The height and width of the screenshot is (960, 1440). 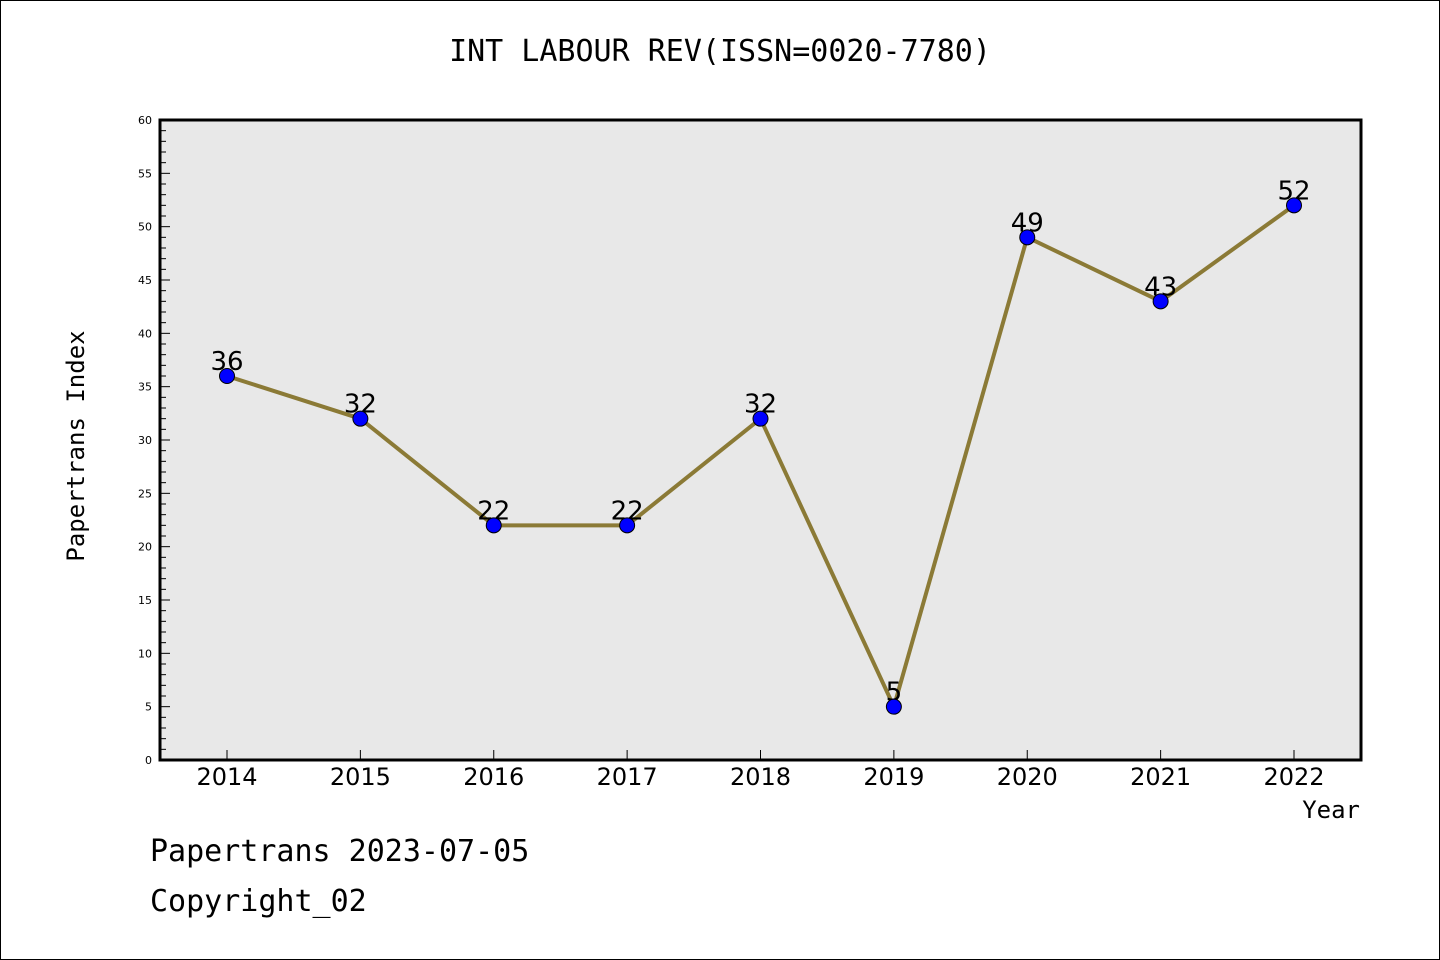 What do you see at coordinates (1331, 810) in the screenshot?
I see `x-axis-label: Year` at bounding box center [1331, 810].